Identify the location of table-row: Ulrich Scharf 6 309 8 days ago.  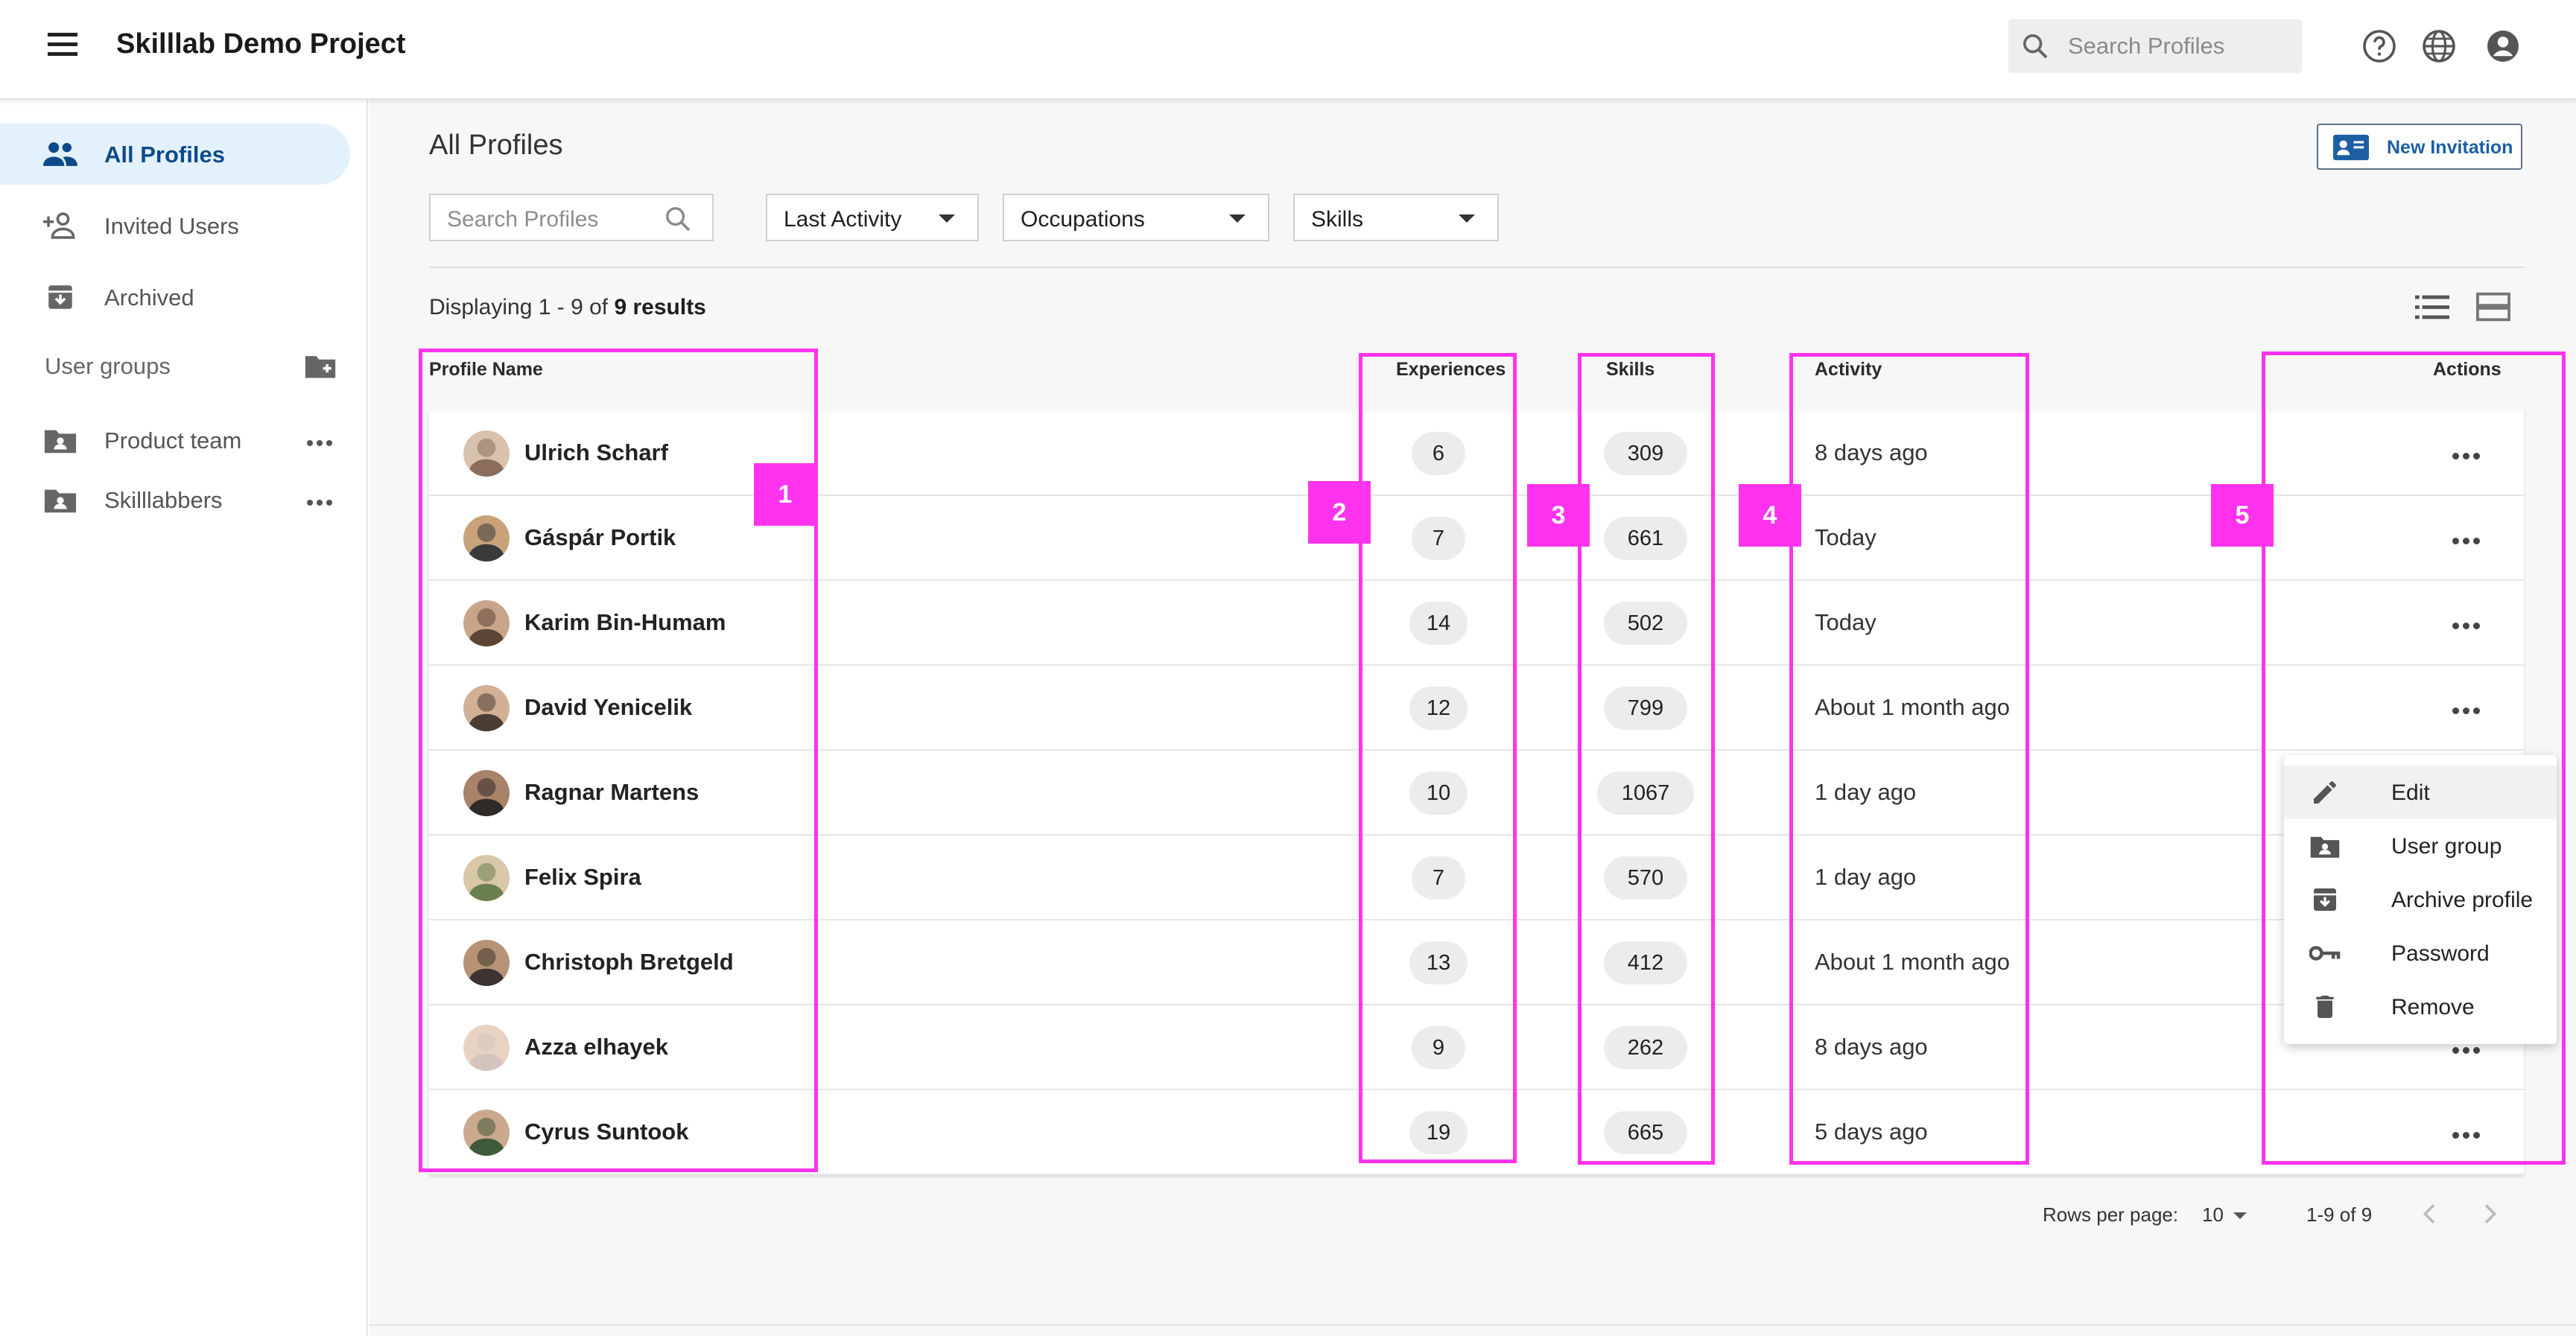
(1476, 453).